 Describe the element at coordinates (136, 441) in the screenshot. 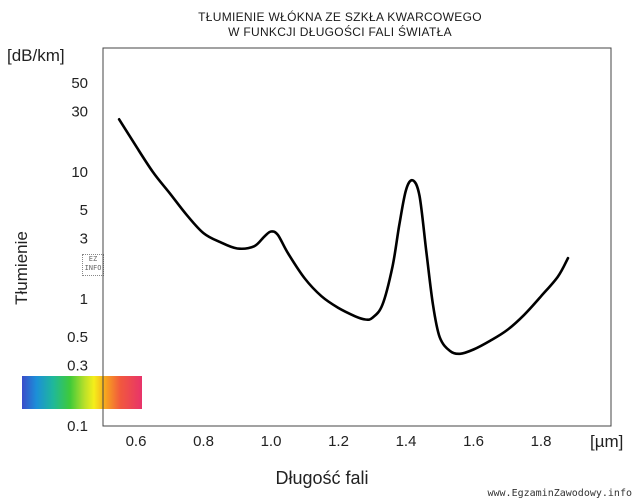

I see `x-tick-label: 0.6` at that location.